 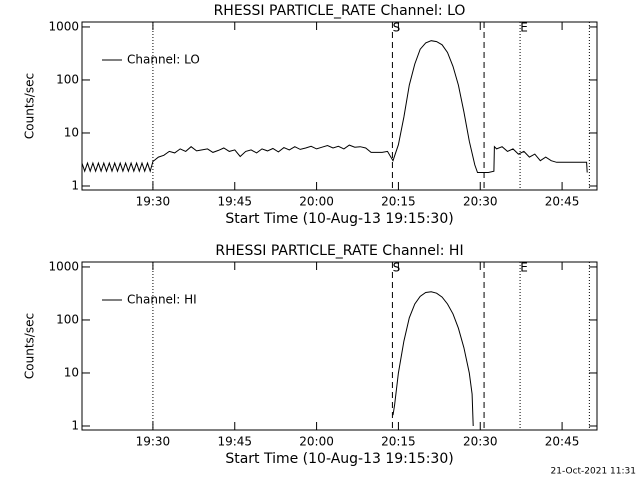 I want to click on chart-title: RHESSI PARTICLE_RATE Channel: LO, so click(x=340, y=11).